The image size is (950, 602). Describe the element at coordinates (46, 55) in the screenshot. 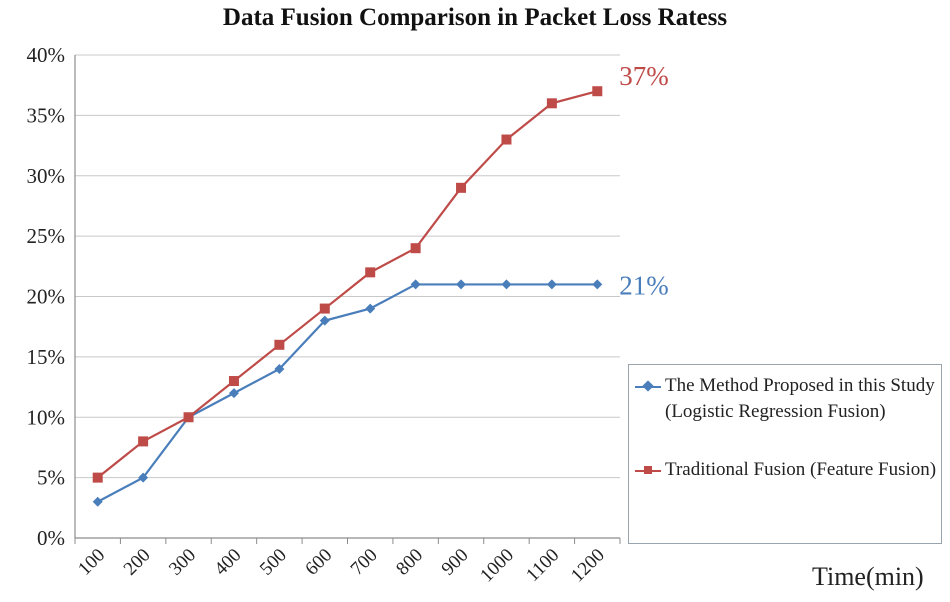

I see `y-tick-label: 40%` at that location.